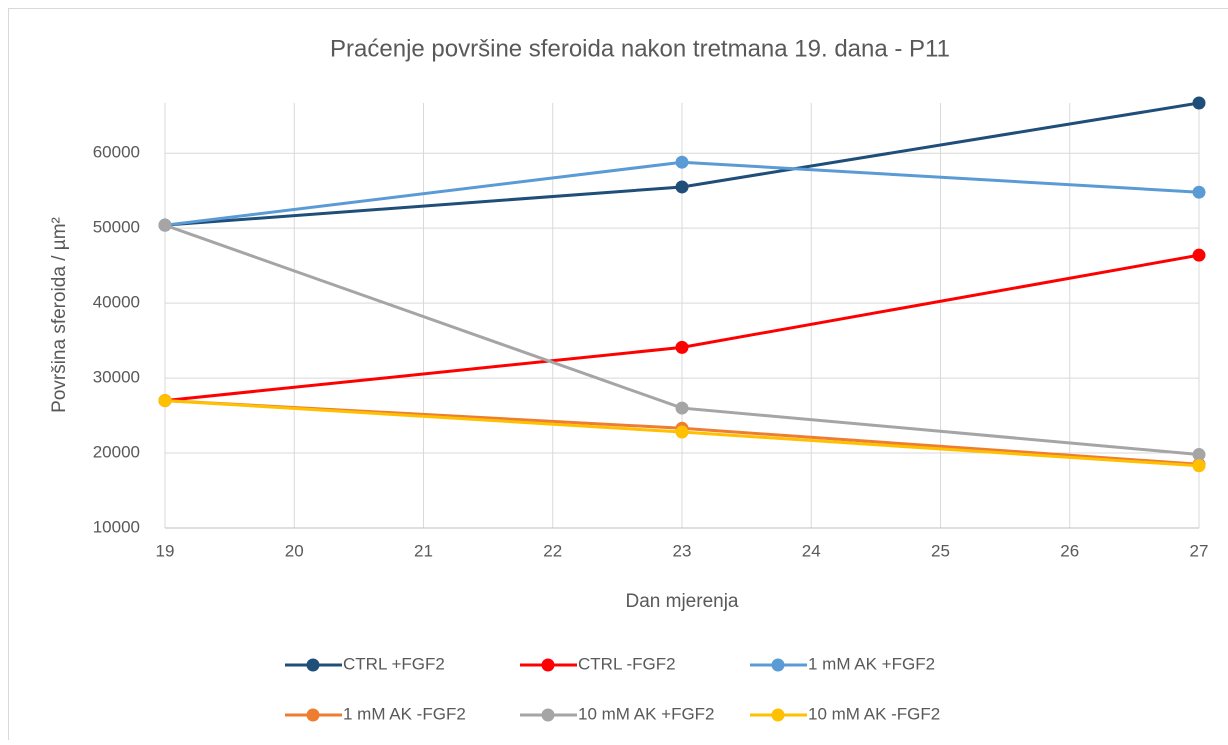 The height and width of the screenshot is (745, 1228). Describe the element at coordinates (116, 526) in the screenshot. I see `y-tick-label: 10000` at that location.